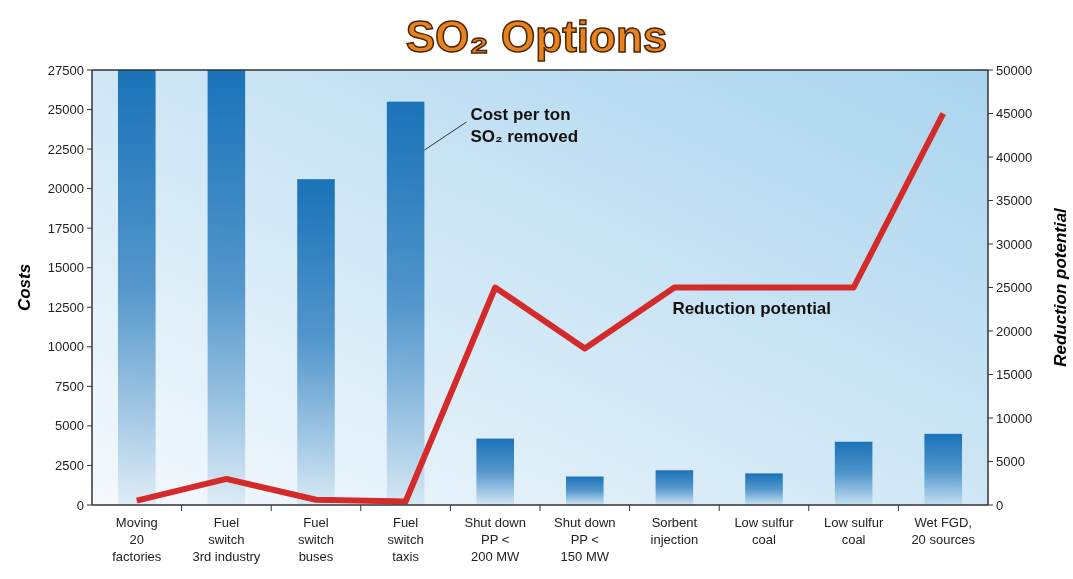 The width and height of the screenshot is (1073, 579). I want to click on y2-tick-label: 25000, so click(1014, 288).